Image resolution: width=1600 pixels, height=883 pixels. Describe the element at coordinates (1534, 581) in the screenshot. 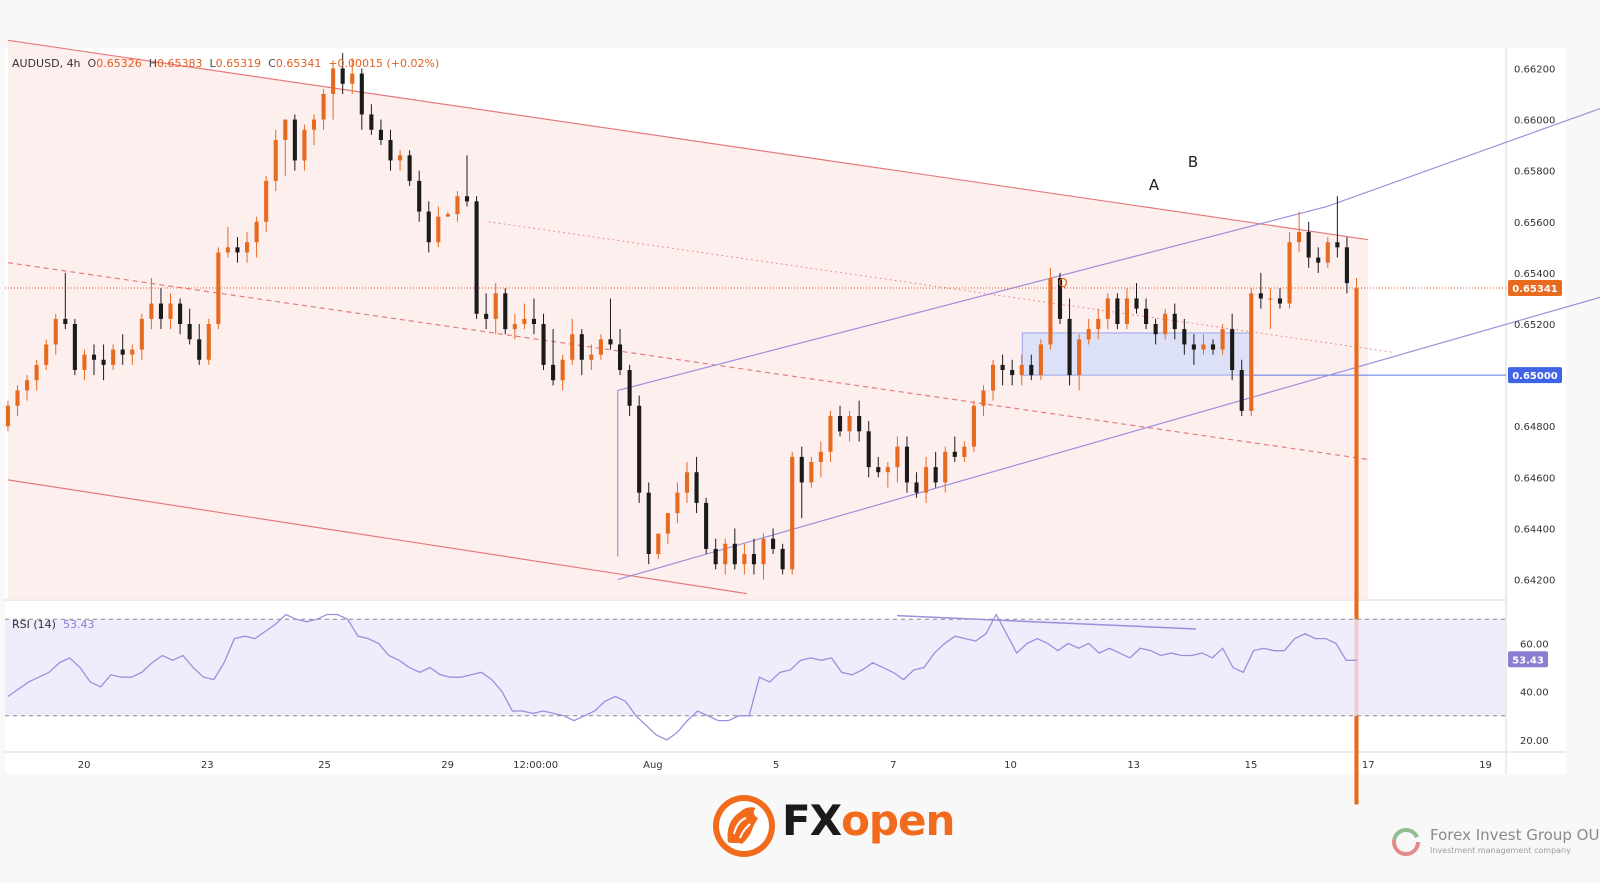

I see `y-tick-label: 0.64200` at that location.